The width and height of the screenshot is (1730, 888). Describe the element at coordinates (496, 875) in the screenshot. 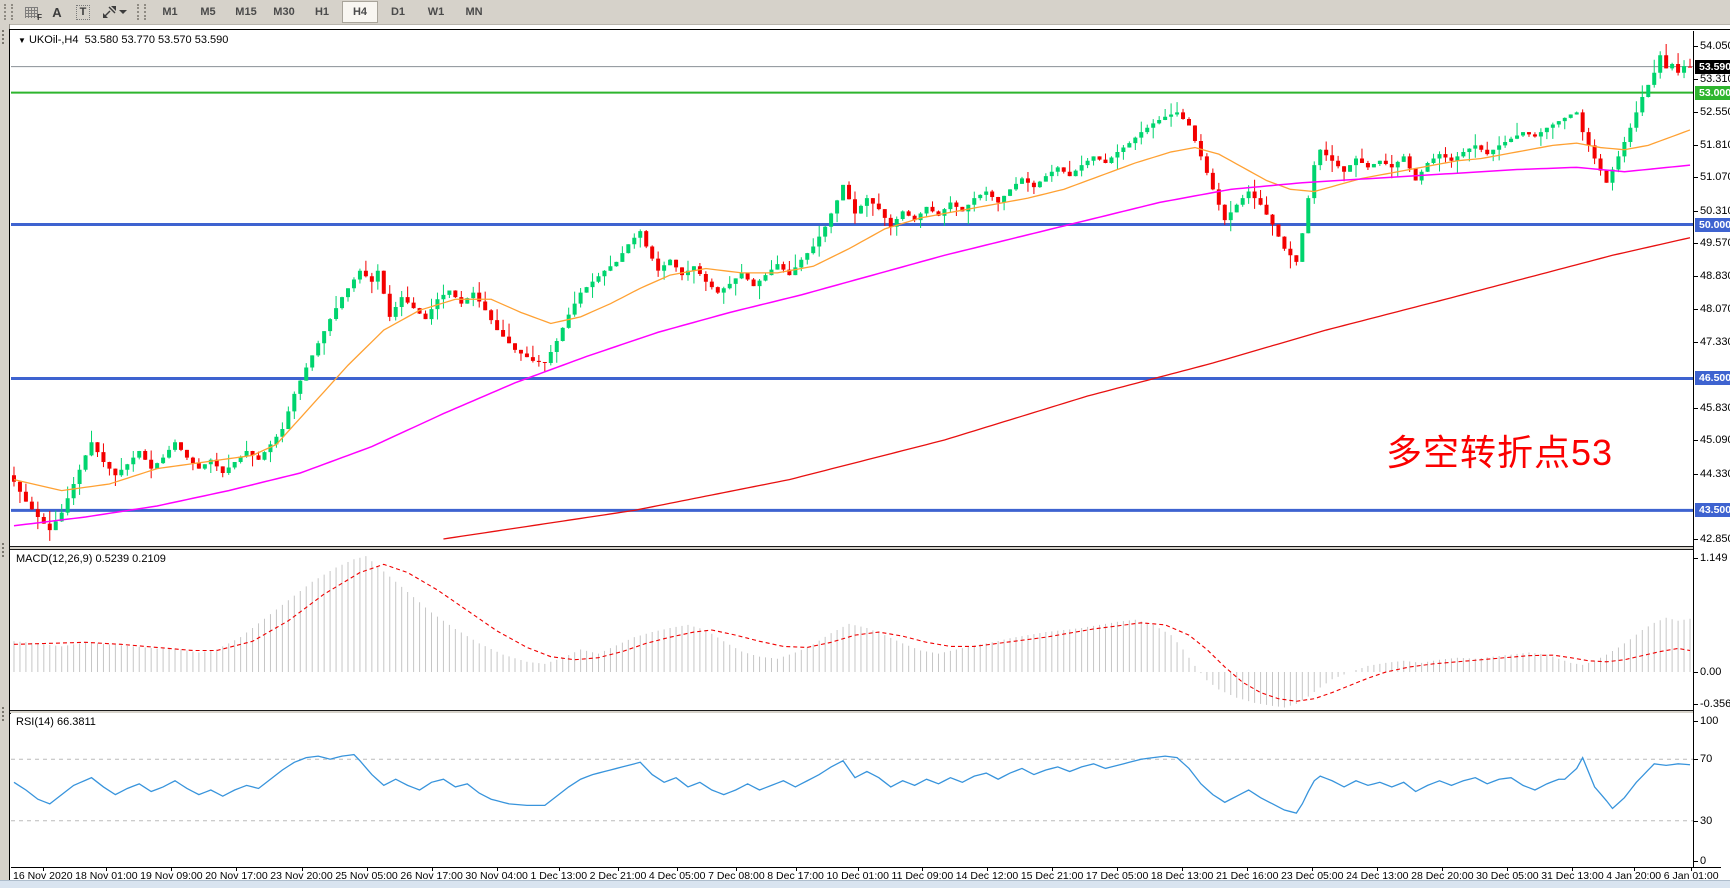

I see `time-axis-label: 30 Nov 04:00` at that location.